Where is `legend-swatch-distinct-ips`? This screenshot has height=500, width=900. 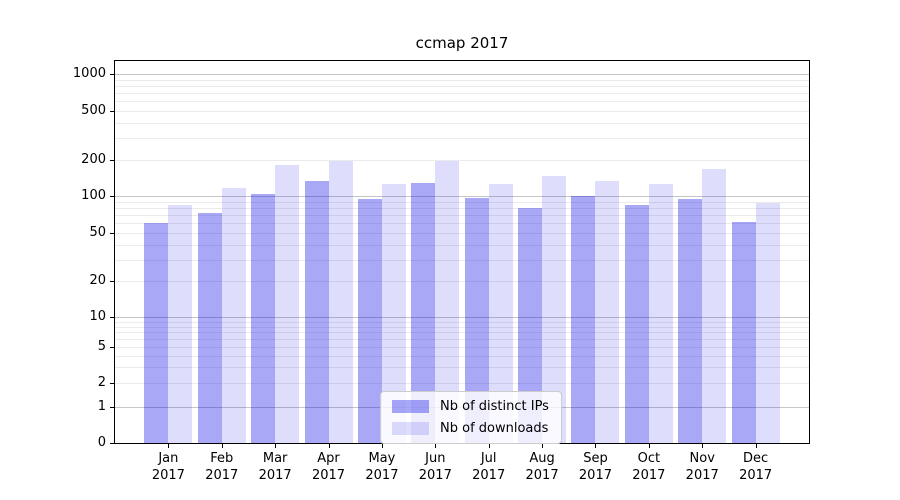
legend-swatch-distinct-ips is located at coordinates (410, 406).